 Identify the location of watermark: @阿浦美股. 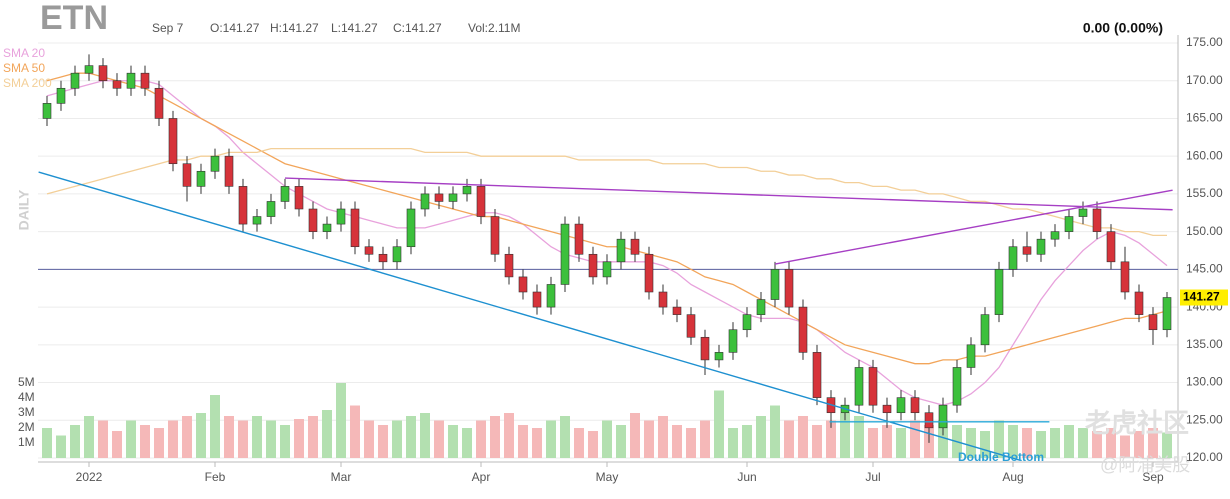
(1145, 465).